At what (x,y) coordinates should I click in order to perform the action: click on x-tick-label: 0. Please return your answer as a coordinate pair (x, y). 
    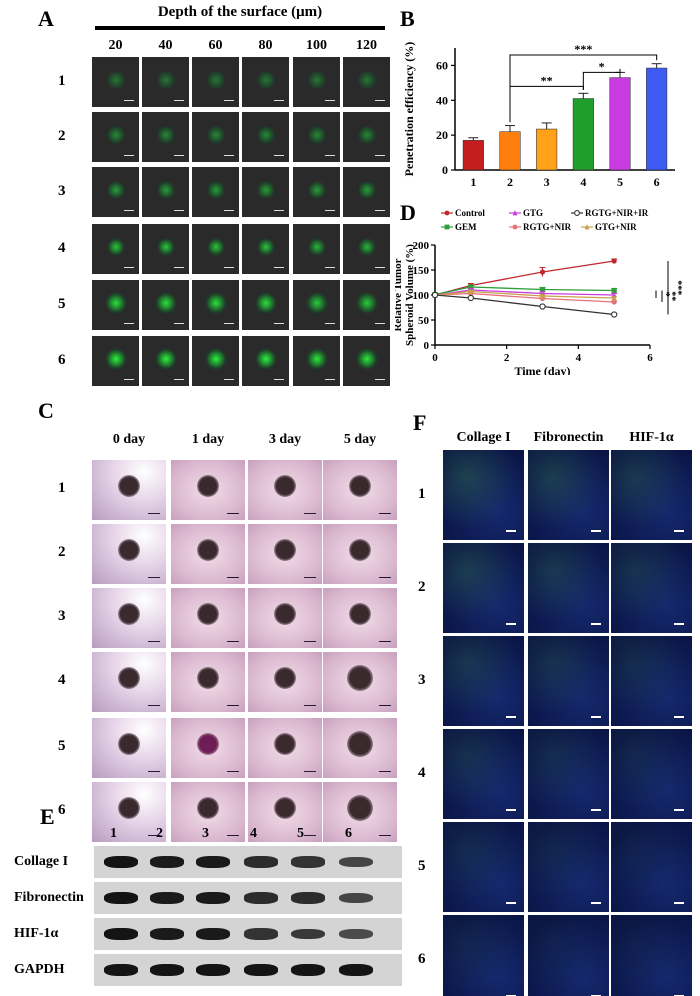
    Looking at the image, I should click on (435, 358).